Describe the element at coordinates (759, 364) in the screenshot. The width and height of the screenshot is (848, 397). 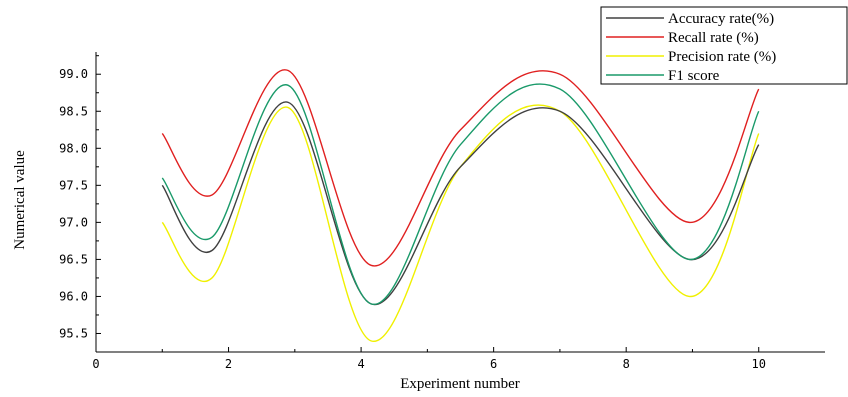
I see `x-tick-label: 10` at that location.